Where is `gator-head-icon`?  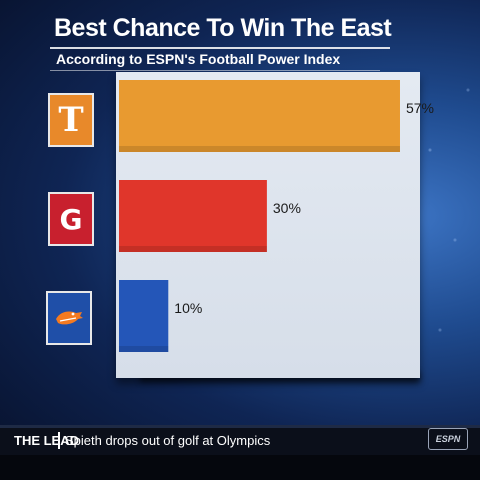
gator-head-icon is located at coordinates (69, 318).